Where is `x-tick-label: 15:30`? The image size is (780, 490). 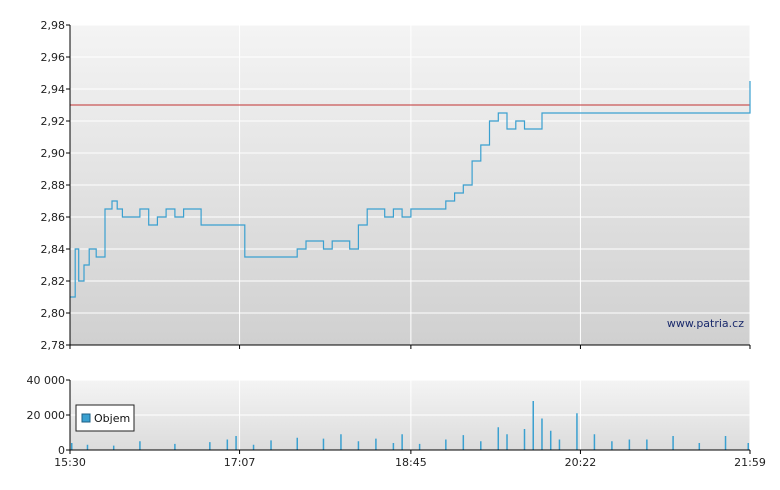
x-tick-label: 15:30 is located at coordinates (70, 462).